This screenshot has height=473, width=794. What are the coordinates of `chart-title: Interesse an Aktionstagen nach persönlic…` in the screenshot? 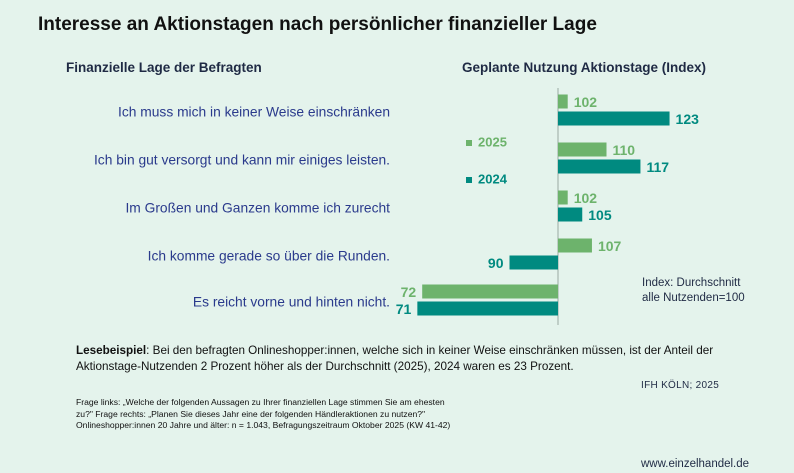 It's located at (317, 24).